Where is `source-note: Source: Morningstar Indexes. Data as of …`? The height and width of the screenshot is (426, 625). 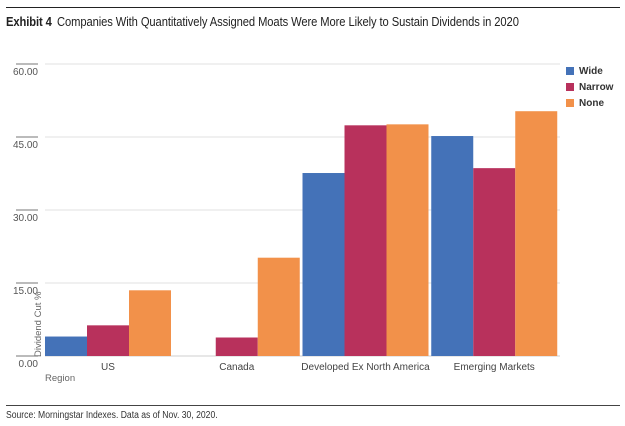 source-note: Source: Morningstar Indexes. Data as of … is located at coordinates (112, 415).